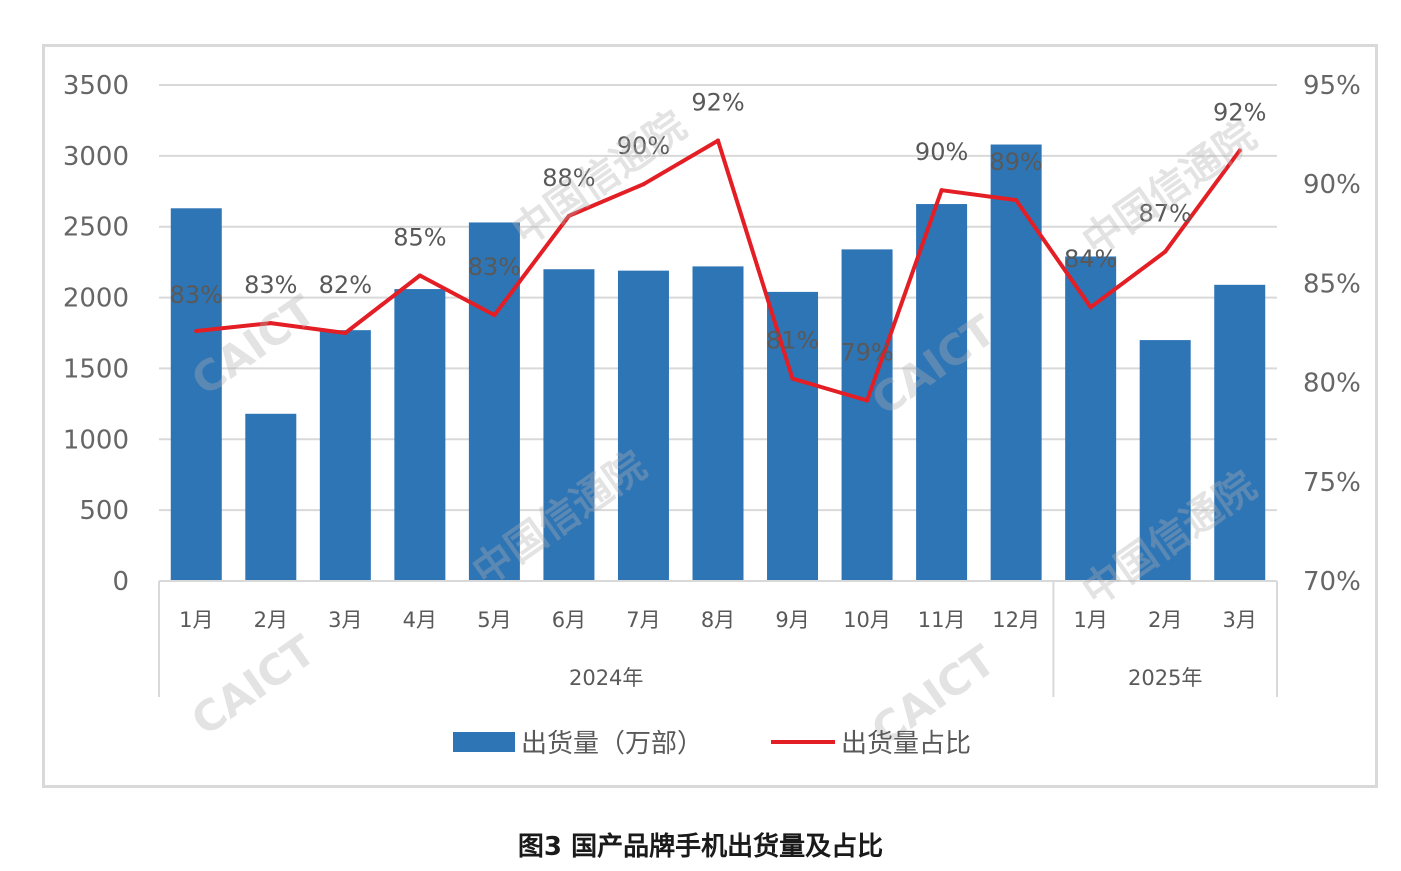  What do you see at coordinates (96, 228) in the screenshot?
I see `y-left-tick-label: 2500` at bounding box center [96, 228].